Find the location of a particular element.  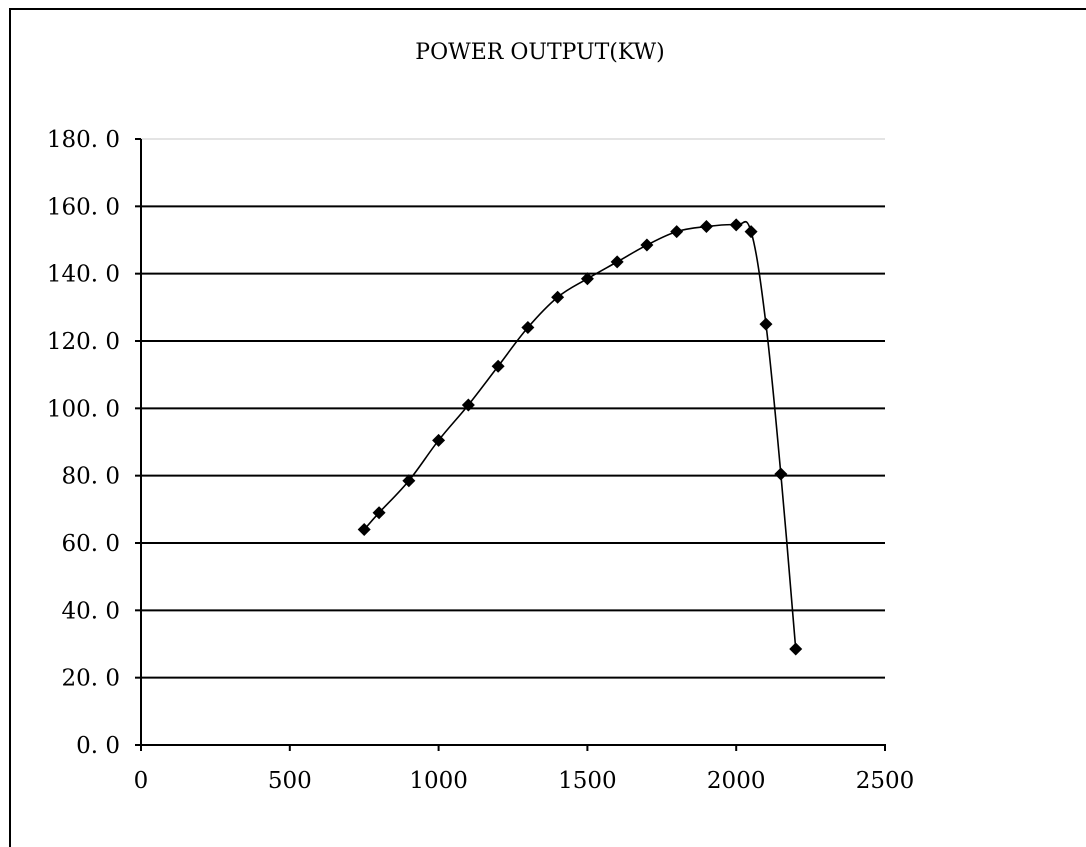

y-tick-label: 0. 0 is located at coordinates (98, 746).